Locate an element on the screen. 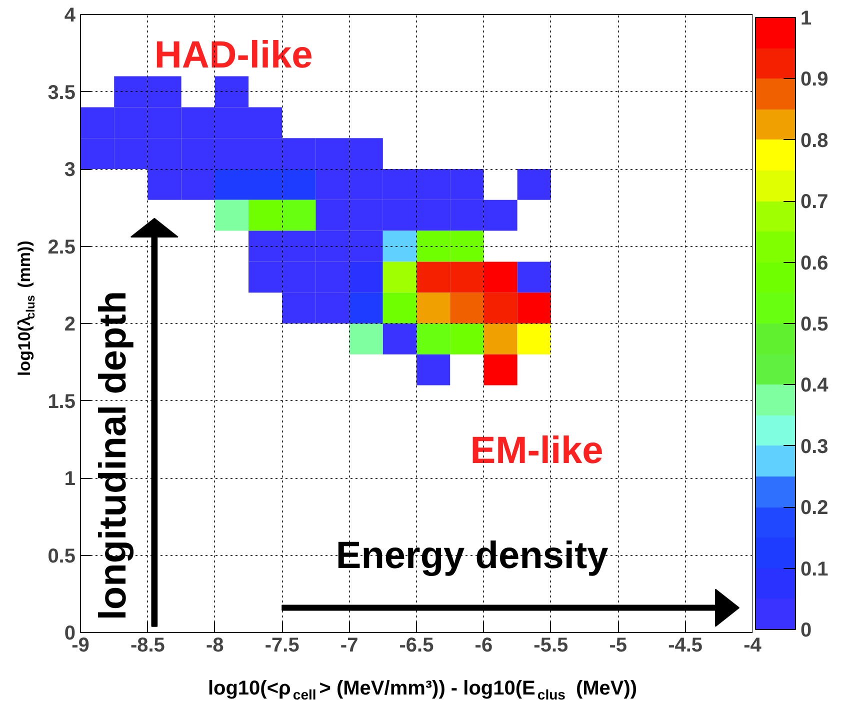 Image resolution: width=846 pixels, height=717 pixels. y-tick-label: 0 is located at coordinates (70, 633).